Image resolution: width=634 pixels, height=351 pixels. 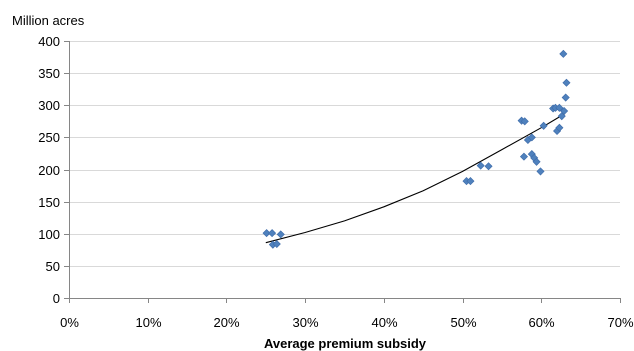 I want to click on y-tick-label: 200, so click(x=49, y=170).